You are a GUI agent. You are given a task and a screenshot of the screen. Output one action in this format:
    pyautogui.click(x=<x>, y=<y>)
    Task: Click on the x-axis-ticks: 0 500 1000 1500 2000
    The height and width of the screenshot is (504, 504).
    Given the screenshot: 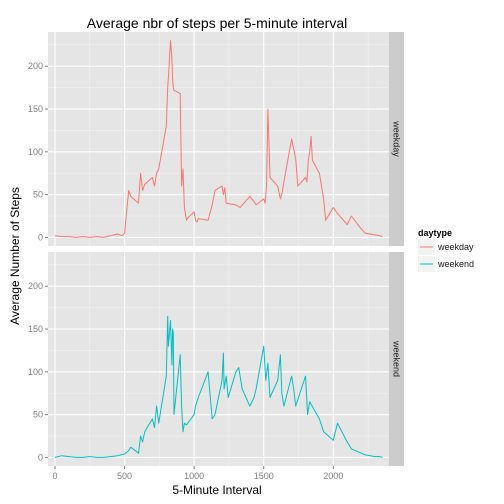 What is the action you would take?
    pyautogui.click(x=197, y=473)
    